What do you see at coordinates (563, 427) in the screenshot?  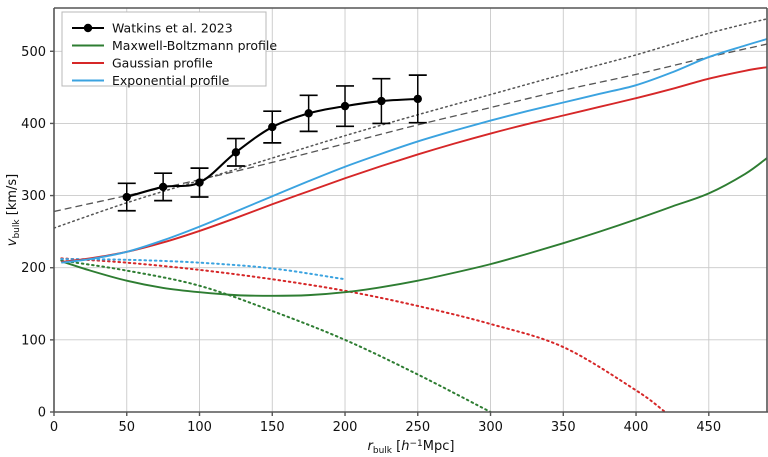 I see `x-tick-label: 350` at bounding box center [563, 427].